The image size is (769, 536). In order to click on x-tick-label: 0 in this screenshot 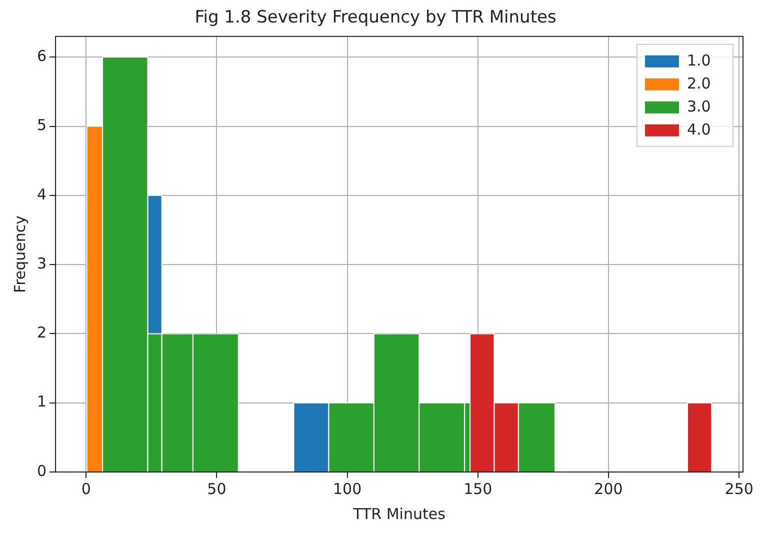, I will do `click(86, 489)`.